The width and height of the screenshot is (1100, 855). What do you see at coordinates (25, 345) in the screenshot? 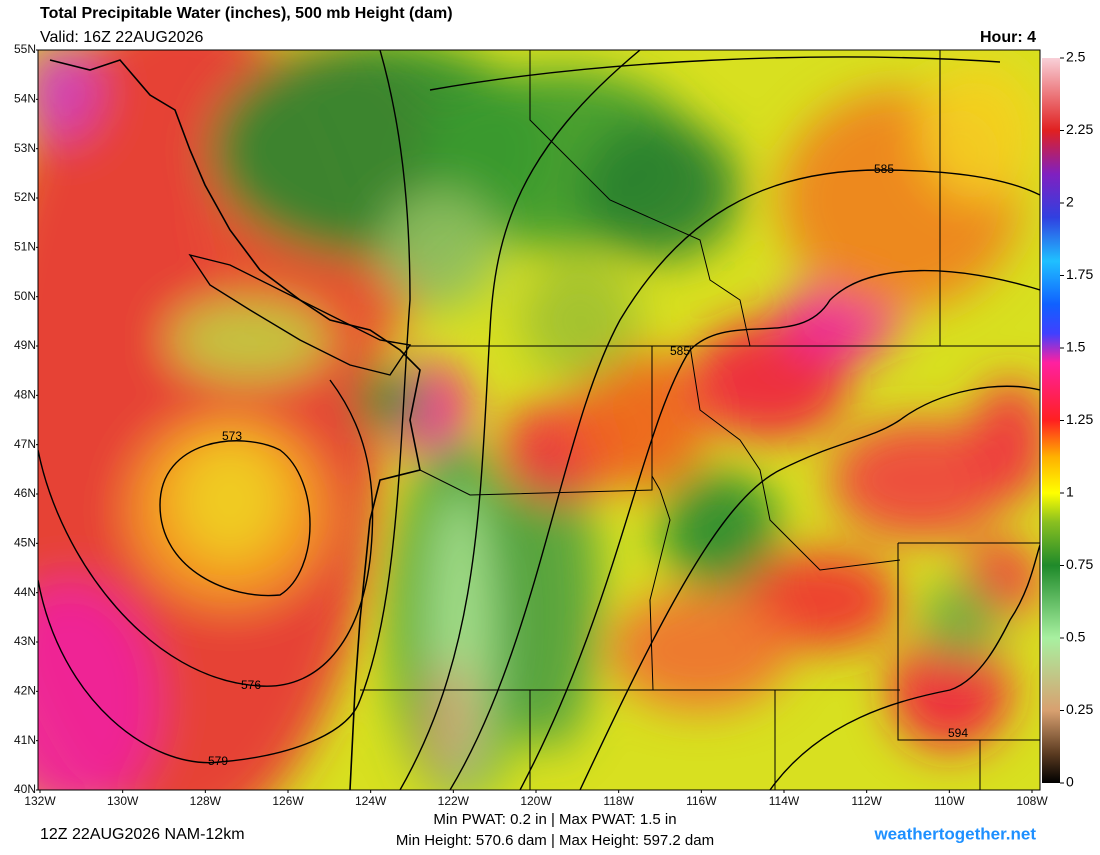
I see `lat-label: 49N` at bounding box center [25, 345].